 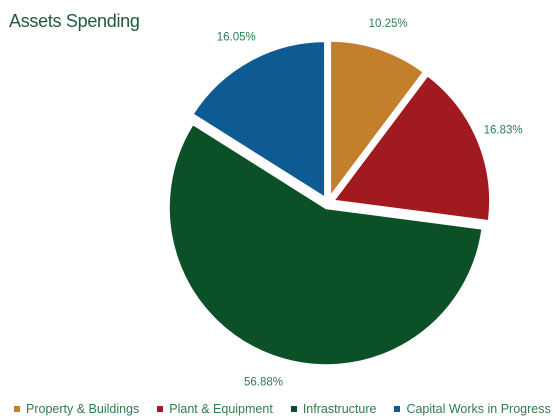 I want to click on legend-swatch-plant-equipment, so click(x=160, y=409).